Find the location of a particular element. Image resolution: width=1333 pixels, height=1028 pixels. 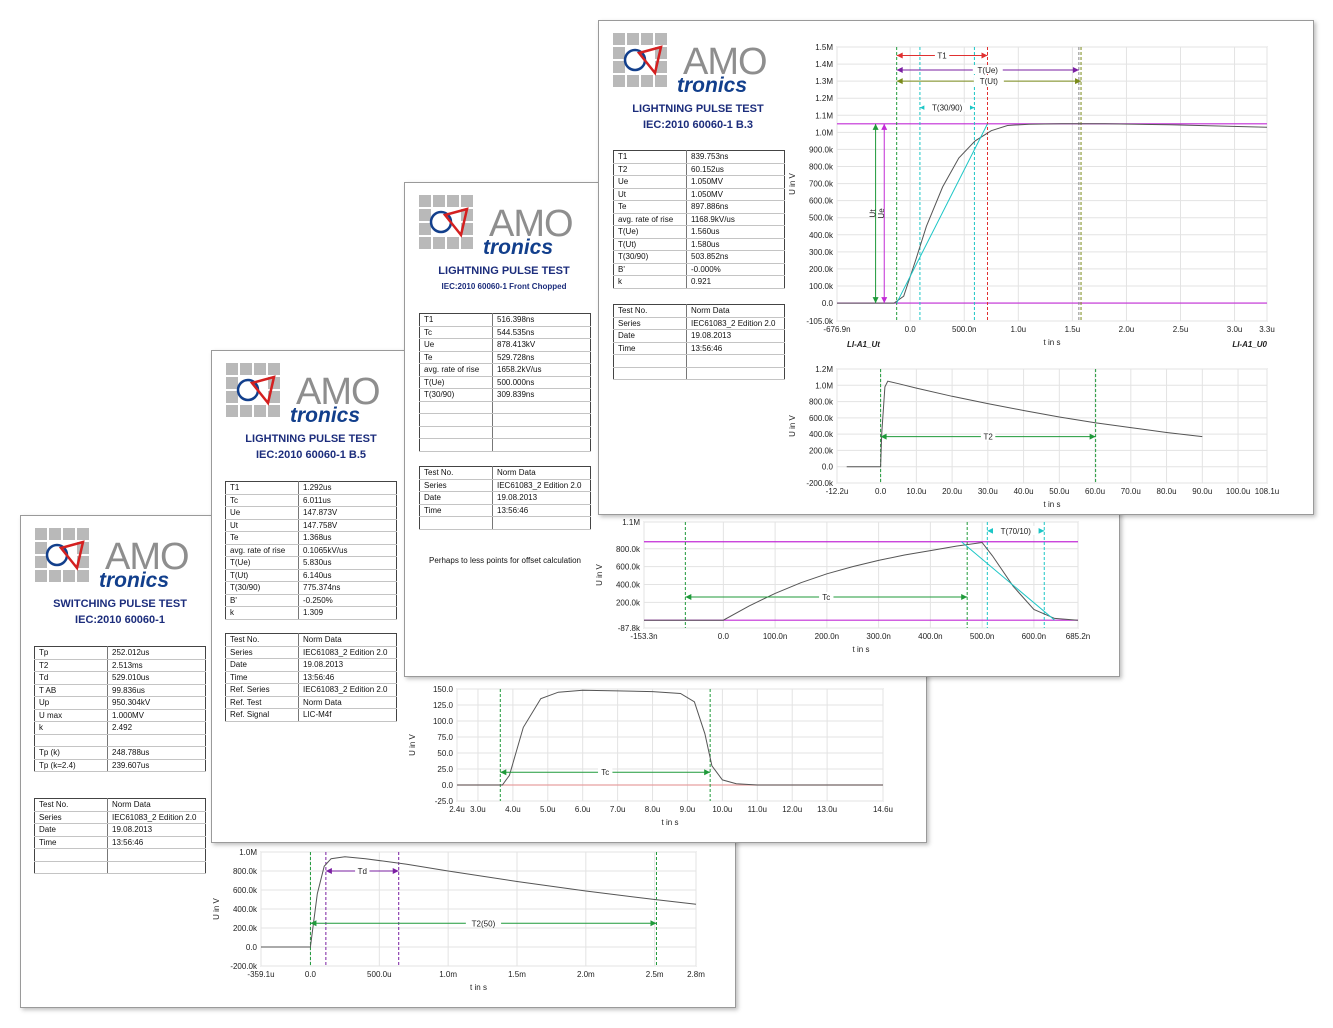

table-row: Td 529.010us is located at coordinates (120, 678).